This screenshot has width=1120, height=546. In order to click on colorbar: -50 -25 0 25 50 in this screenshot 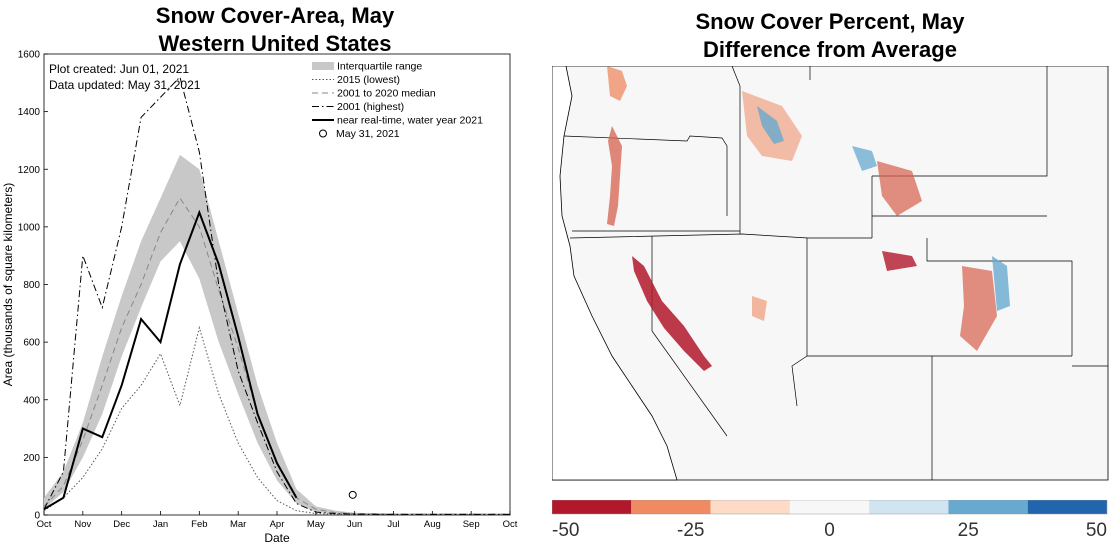, I will do `click(830, 520)`.